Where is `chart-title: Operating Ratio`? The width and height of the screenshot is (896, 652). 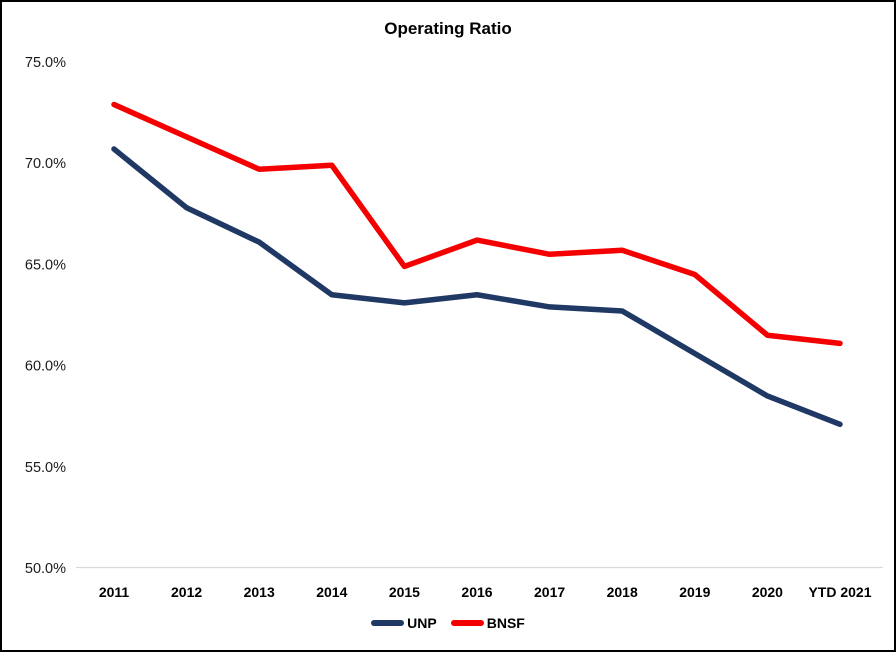
chart-title: Operating Ratio is located at coordinates (448, 28).